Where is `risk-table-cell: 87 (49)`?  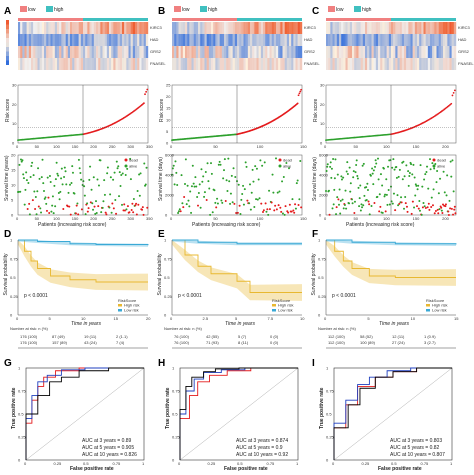
risk-table-cell: 87 (49) is located at coordinates (58, 336).